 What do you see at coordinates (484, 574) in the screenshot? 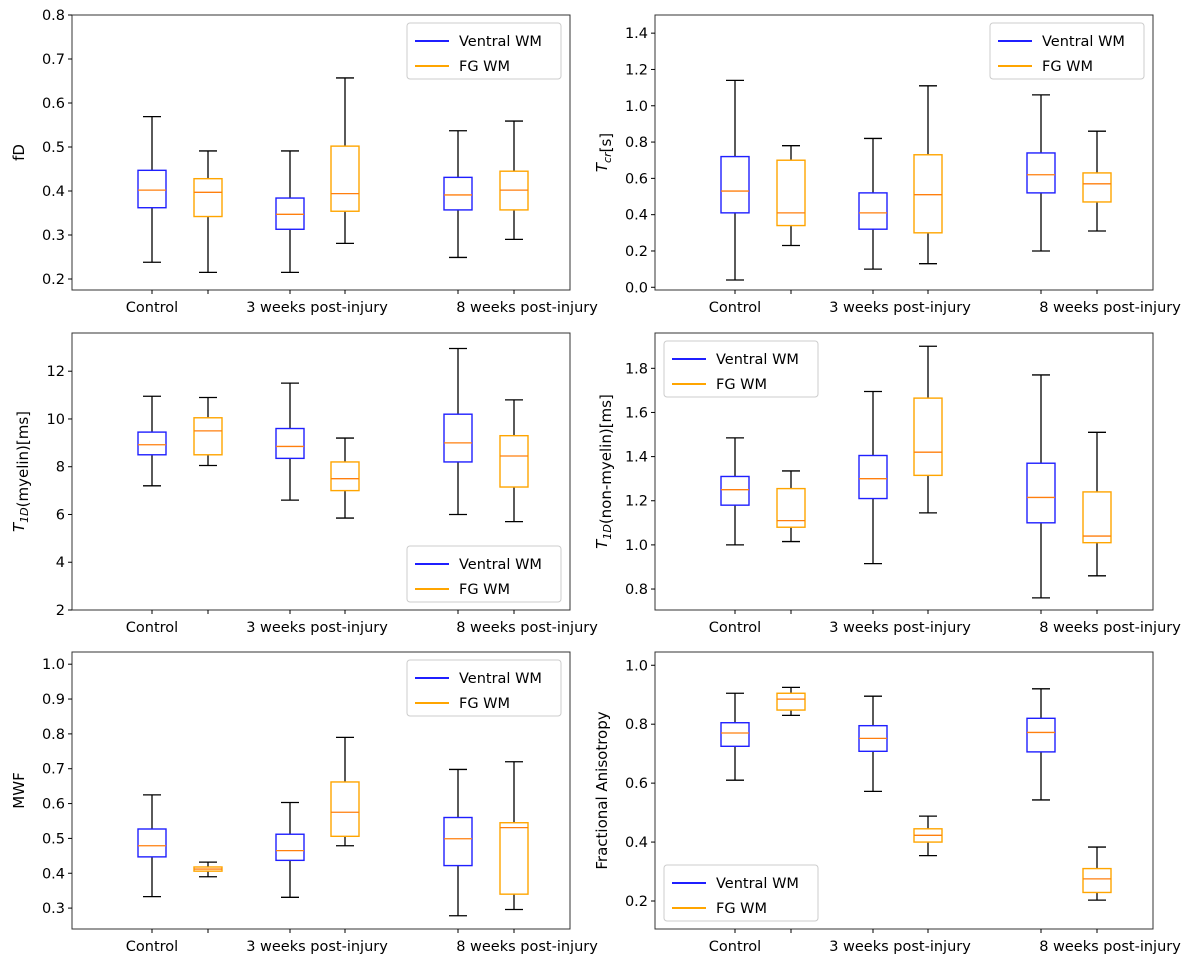
I see `legend: Ventral WM FG WM` at bounding box center [484, 574].